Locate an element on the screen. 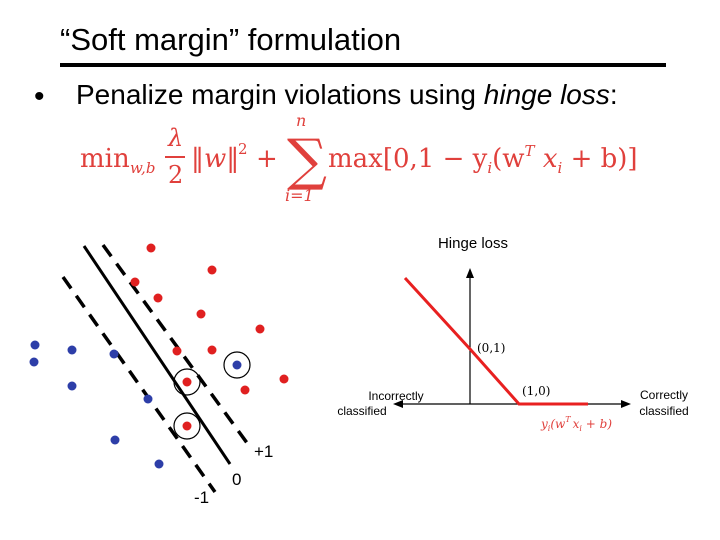 The width and height of the screenshot is (720, 540). y-axis-arrowhead is located at coordinates (470, 273).